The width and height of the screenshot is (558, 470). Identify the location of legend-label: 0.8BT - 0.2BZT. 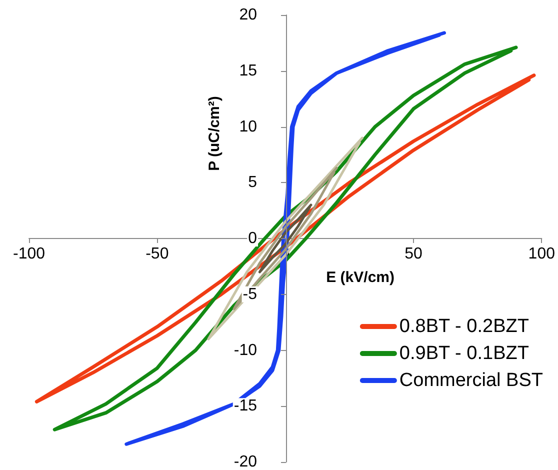
(464, 326).